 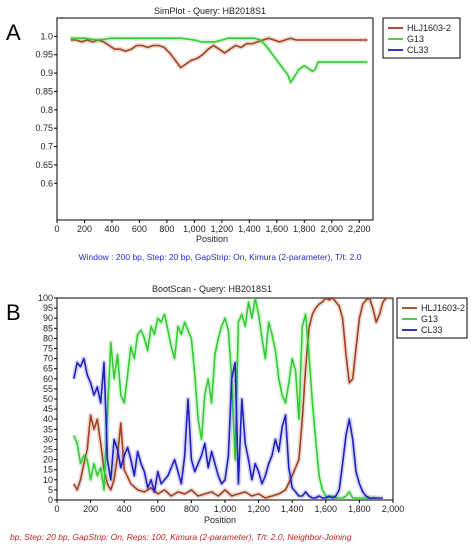 What do you see at coordinates (44, 165) in the screenshot?
I see `y-tick-label: 0.65` at bounding box center [44, 165].